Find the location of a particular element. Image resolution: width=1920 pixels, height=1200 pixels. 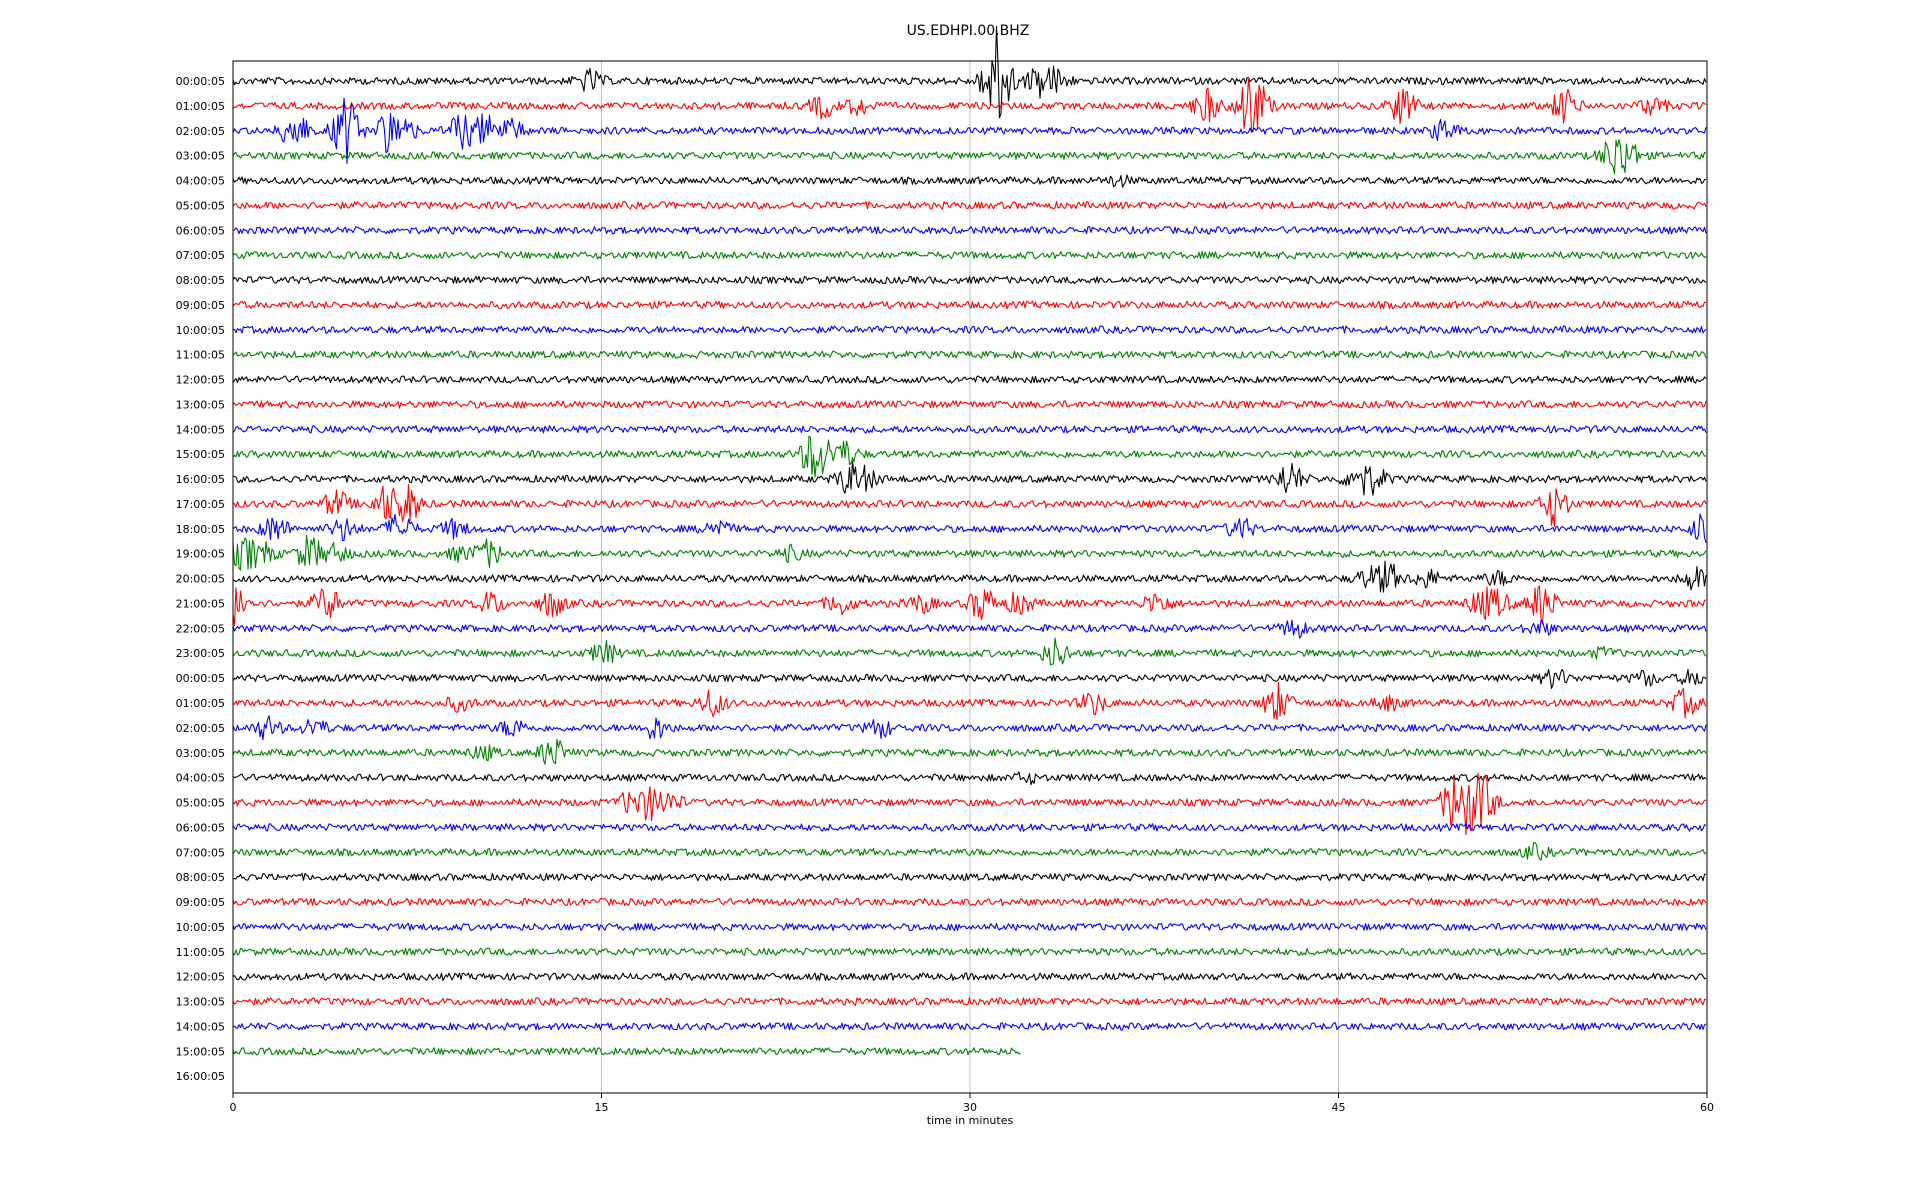

row-label-17: 17:00:05 is located at coordinates (200, 504).